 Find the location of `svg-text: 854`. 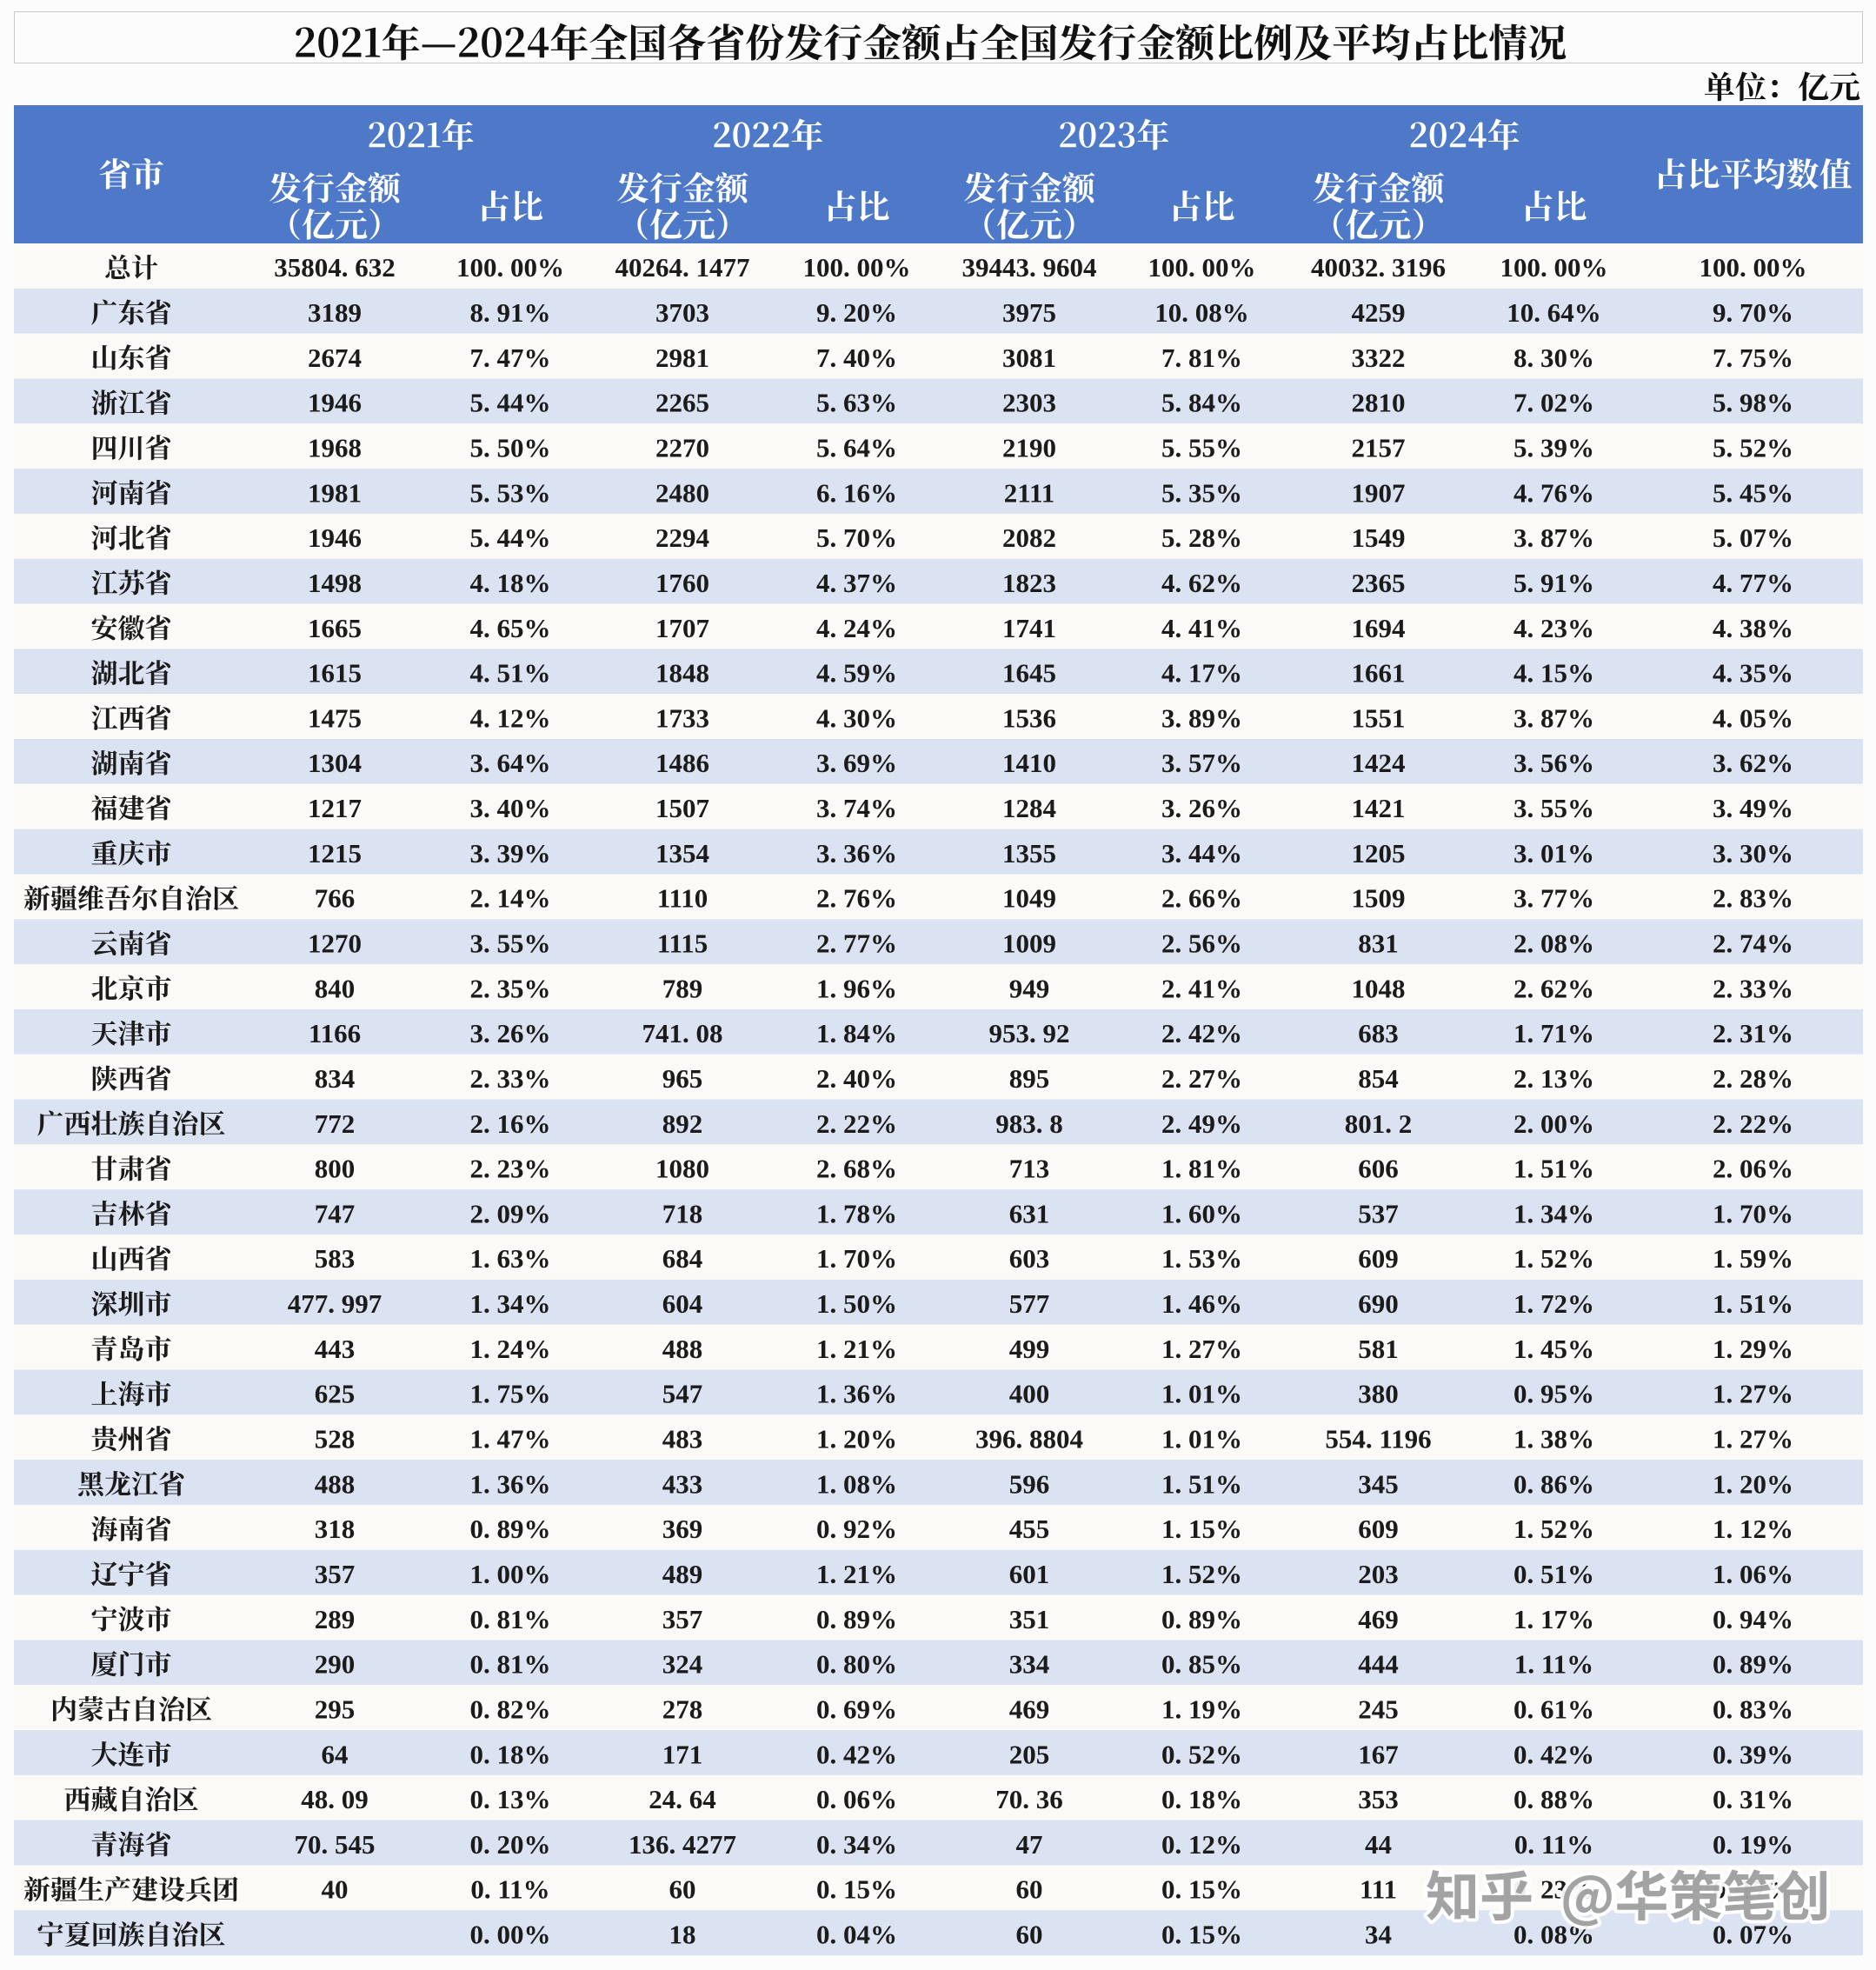

svg-text: 854 is located at coordinates (1379, 1078).